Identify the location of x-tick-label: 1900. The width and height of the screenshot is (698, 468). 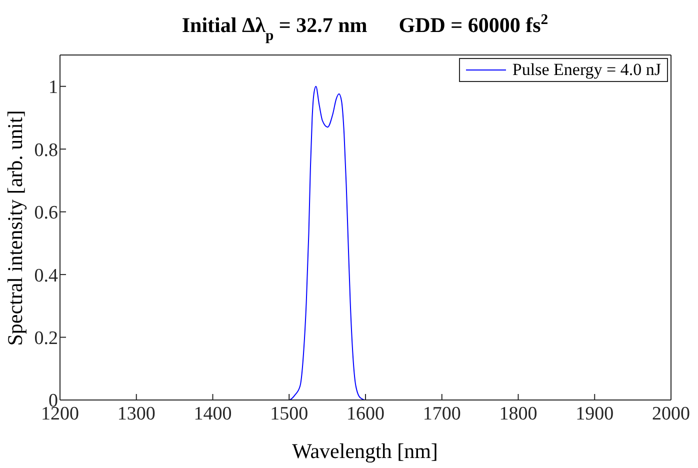
(595, 413).